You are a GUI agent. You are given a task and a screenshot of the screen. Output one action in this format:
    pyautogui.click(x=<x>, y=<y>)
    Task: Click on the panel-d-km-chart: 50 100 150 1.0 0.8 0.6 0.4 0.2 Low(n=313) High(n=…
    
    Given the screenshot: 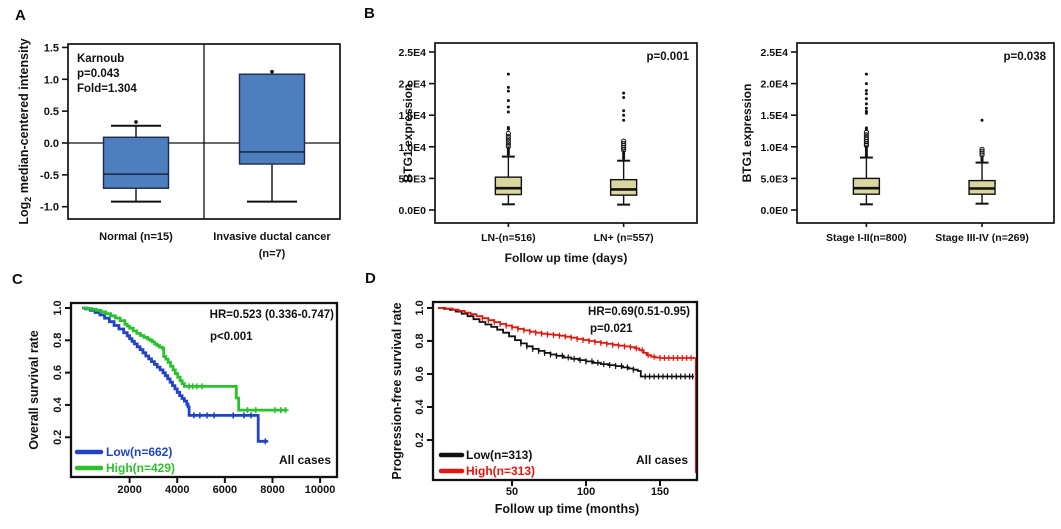 What is the action you would take?
    pyautogui.click(x=544, y=408)
    